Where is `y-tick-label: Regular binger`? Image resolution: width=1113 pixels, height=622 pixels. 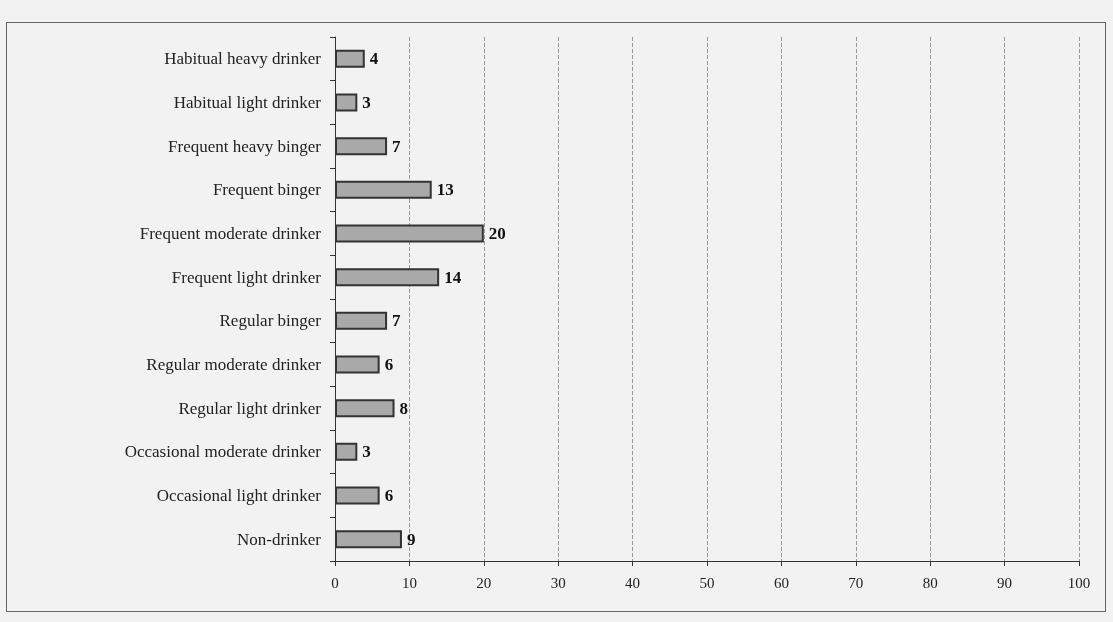 y-tick-label: Regular binger is located at coordinates (270, 321).